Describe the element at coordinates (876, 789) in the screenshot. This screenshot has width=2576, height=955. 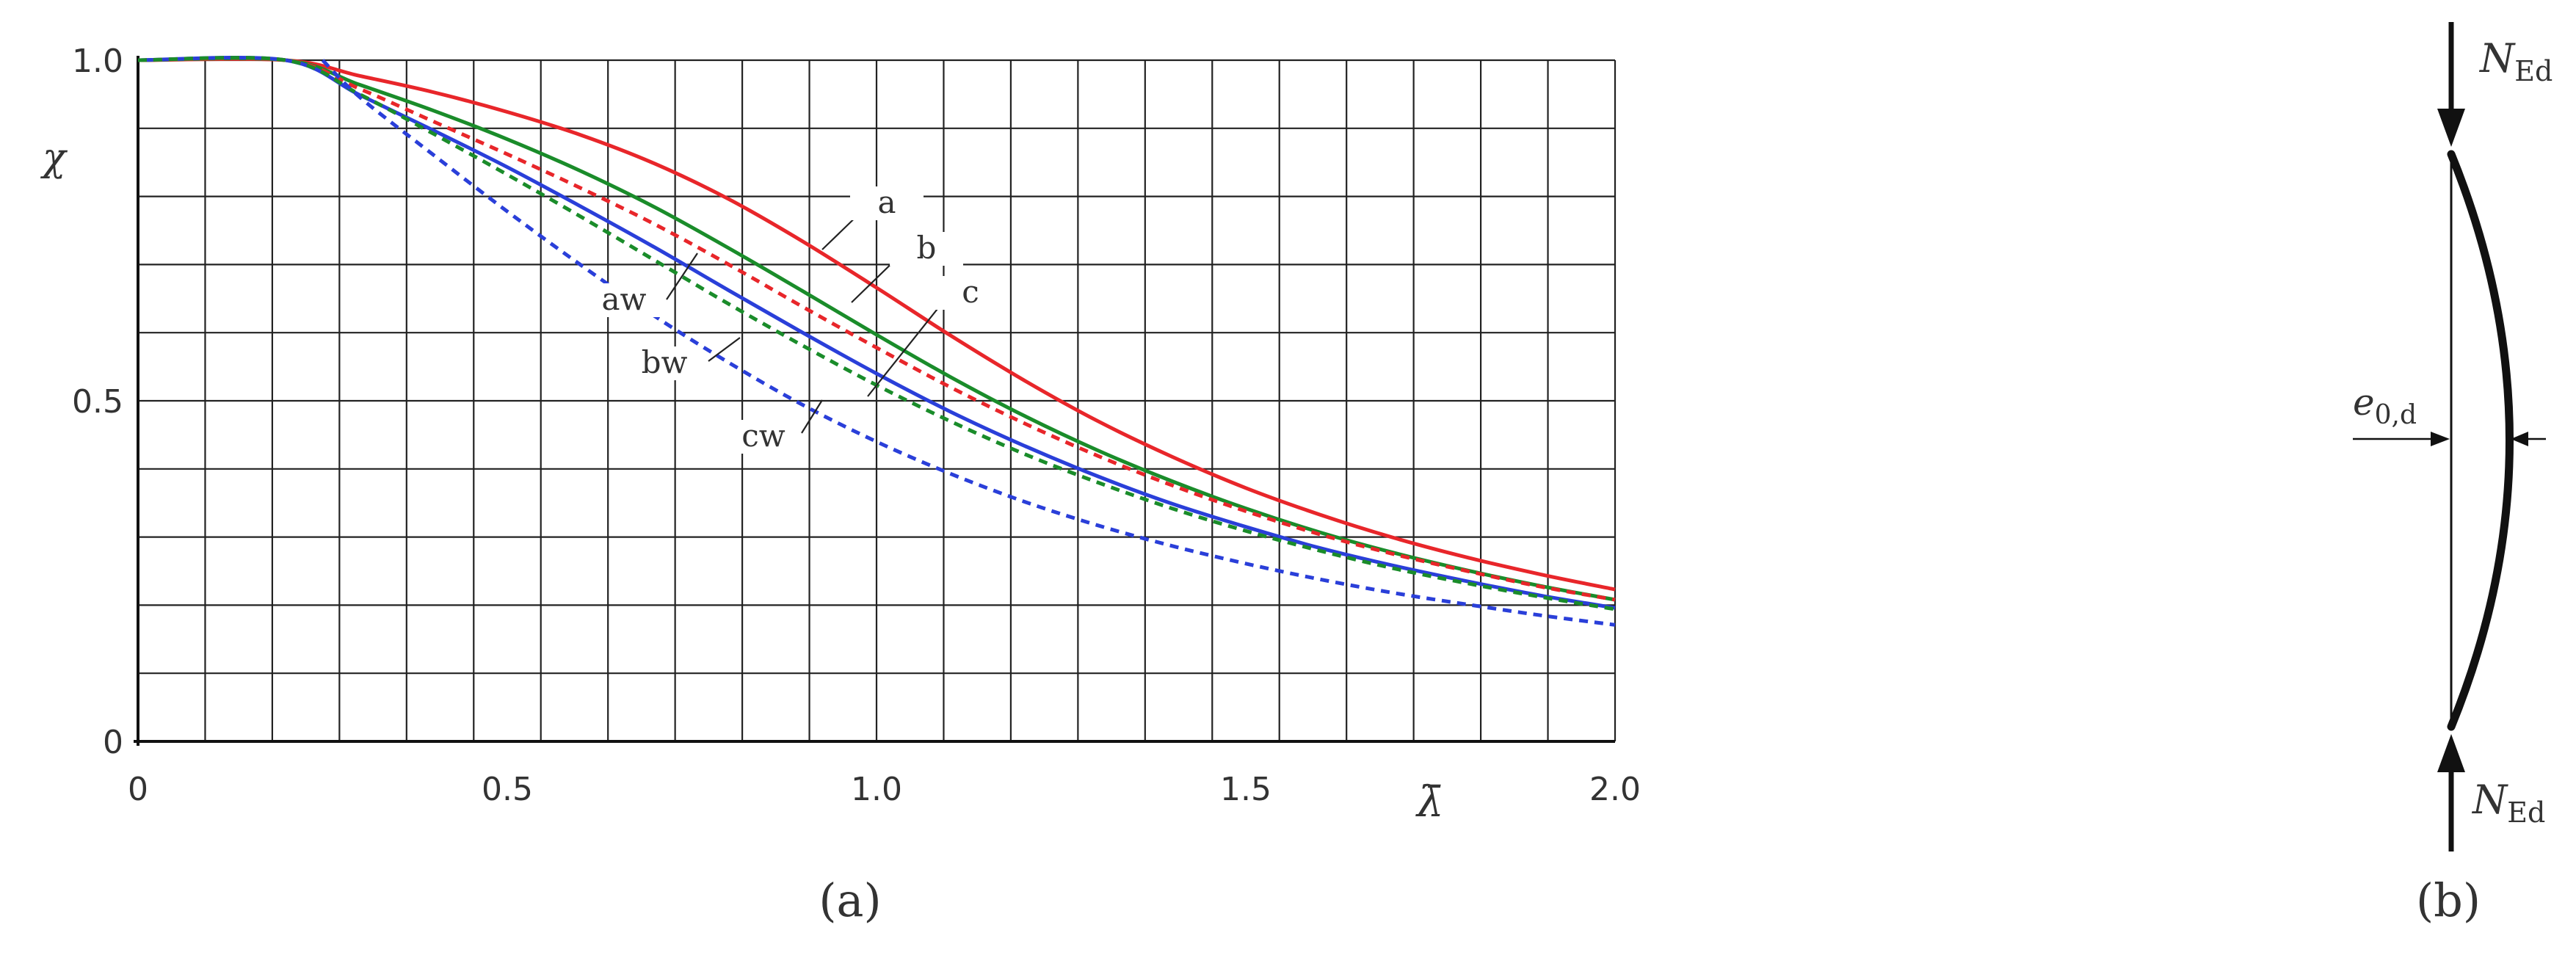
I see `x-tick-label: 1.0` at that location.